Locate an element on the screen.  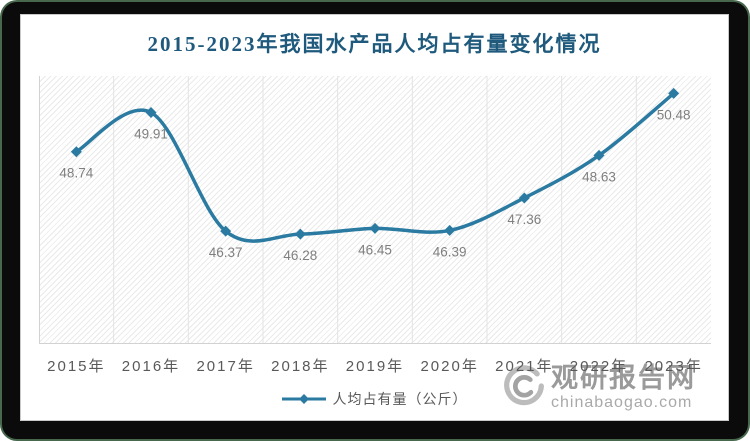
swirl-eye-logo-icon is located at coordinates (524, 385).